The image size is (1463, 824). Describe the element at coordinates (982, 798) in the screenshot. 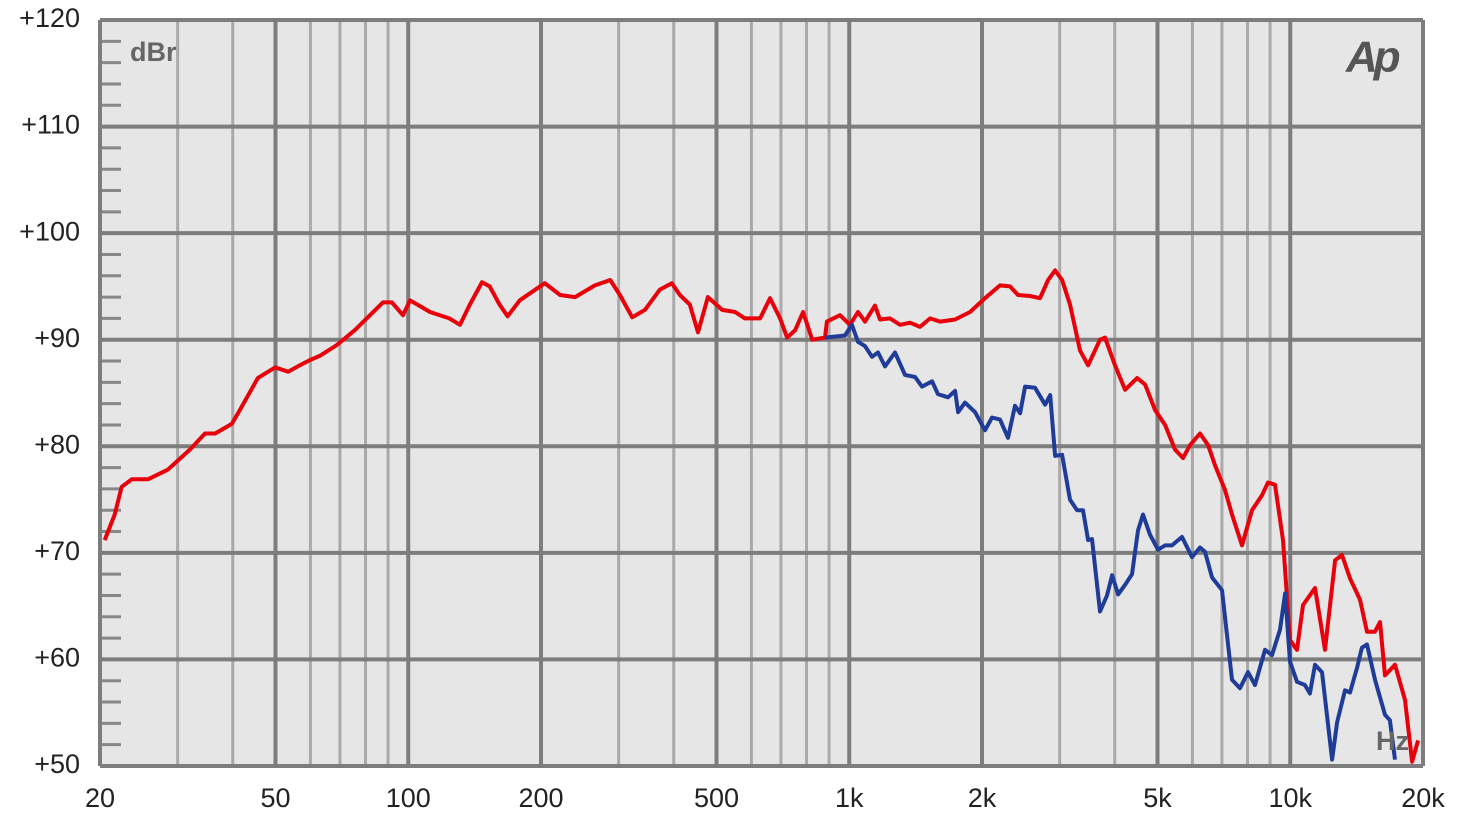

I see `x-tick-label: 2k` at that location.